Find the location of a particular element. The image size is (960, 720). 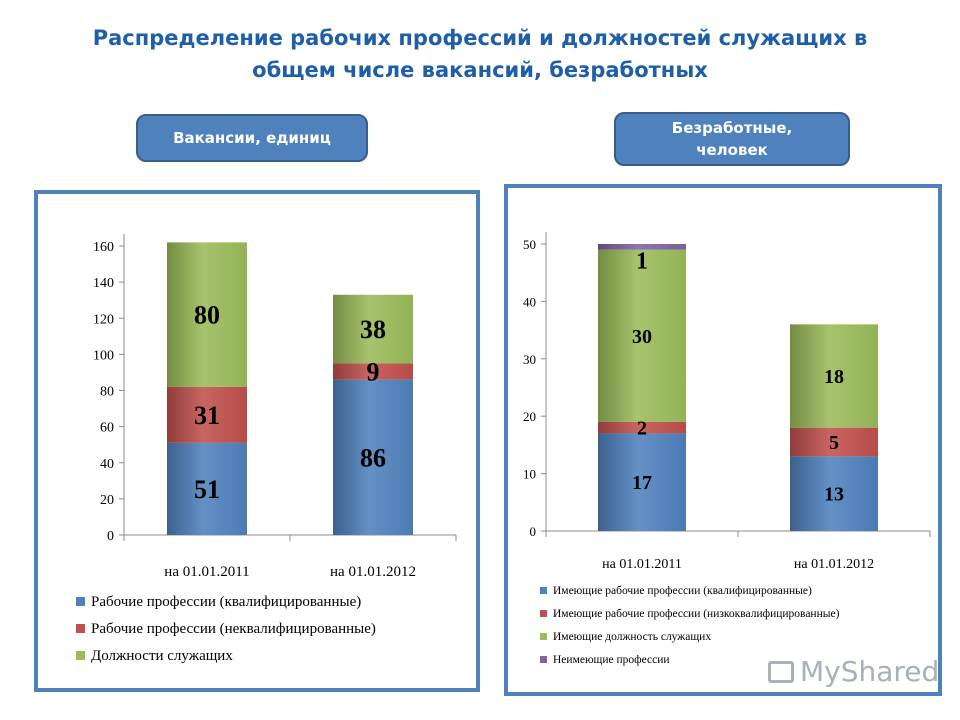

y-tick-label: 160 is located at coordinates (103, 247).